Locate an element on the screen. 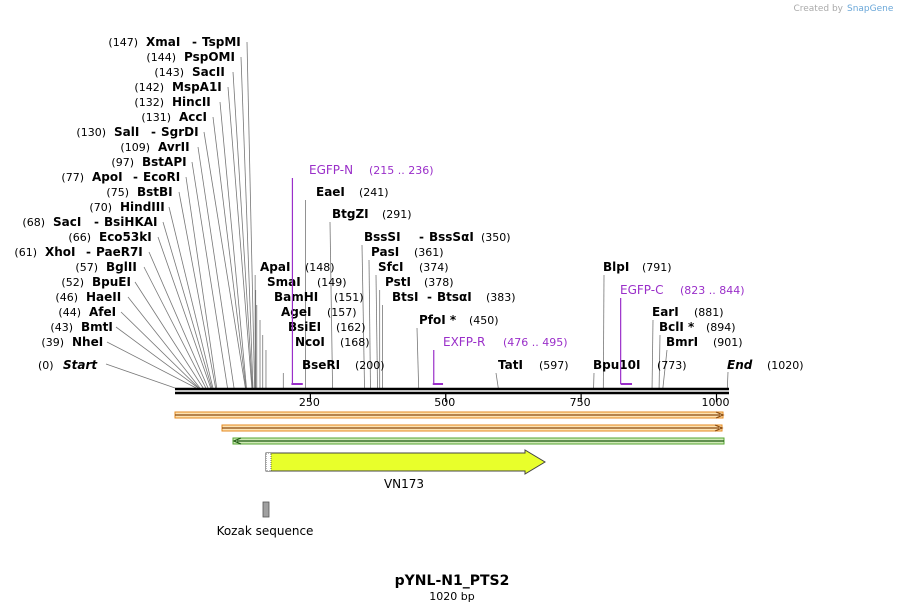 This screenshot has width=904, height=612. enzyme-site-sali: (130) SalI - SgrDI is located at coordinates (137, 132).